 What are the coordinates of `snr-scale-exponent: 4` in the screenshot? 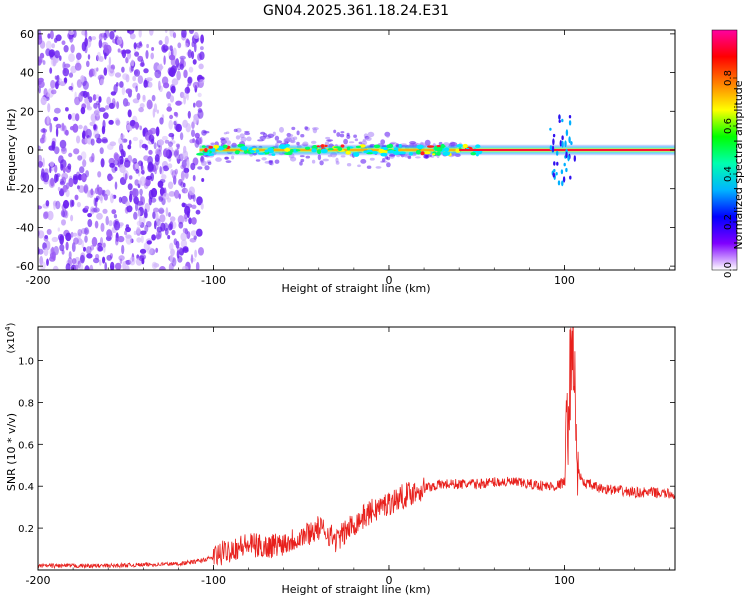 It's located at (8, 328).